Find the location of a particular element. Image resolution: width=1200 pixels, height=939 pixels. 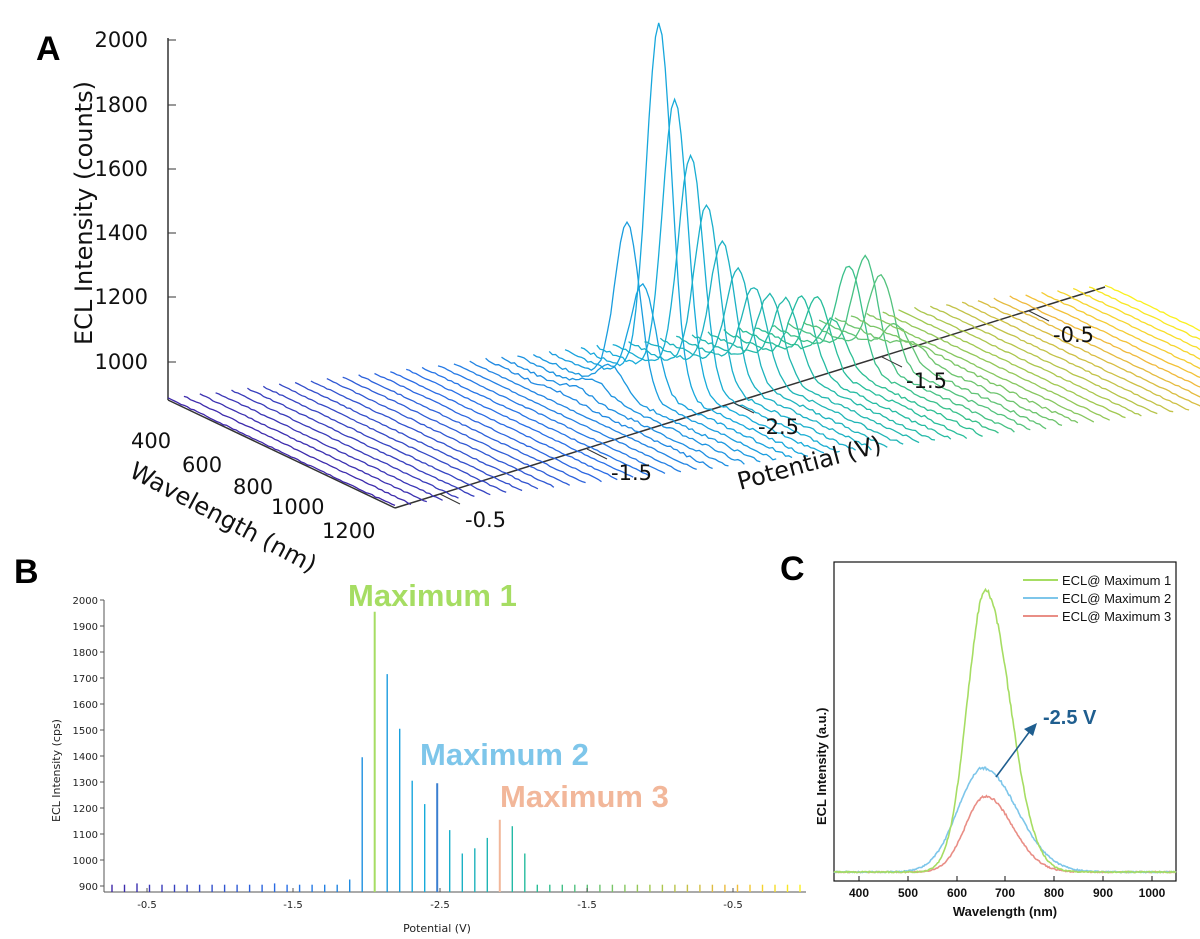

panel-letter-b: B is located at coordinates (26, 572).